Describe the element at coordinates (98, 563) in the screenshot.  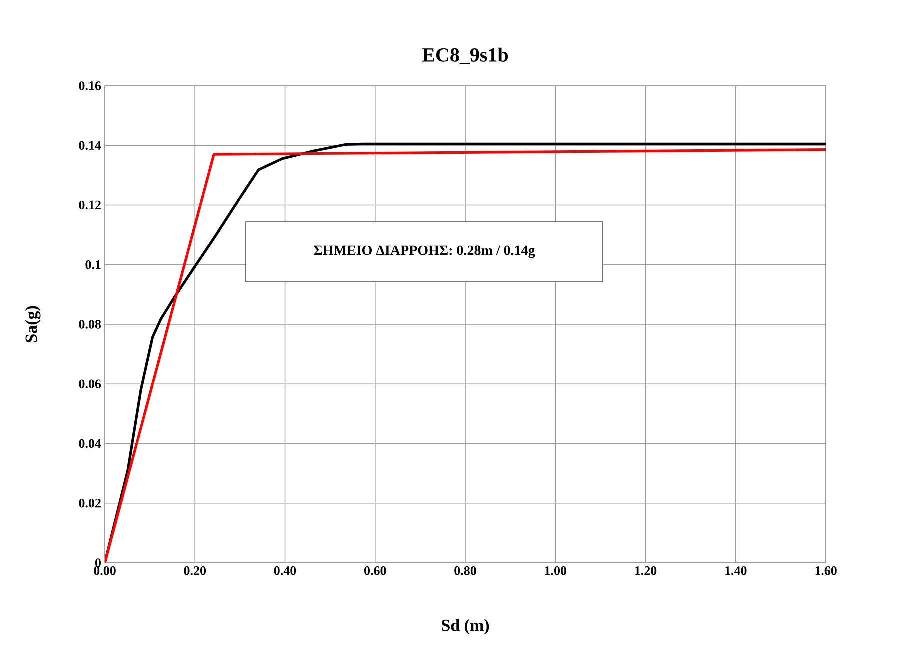
I see `y-tick-label: 0` at that location.